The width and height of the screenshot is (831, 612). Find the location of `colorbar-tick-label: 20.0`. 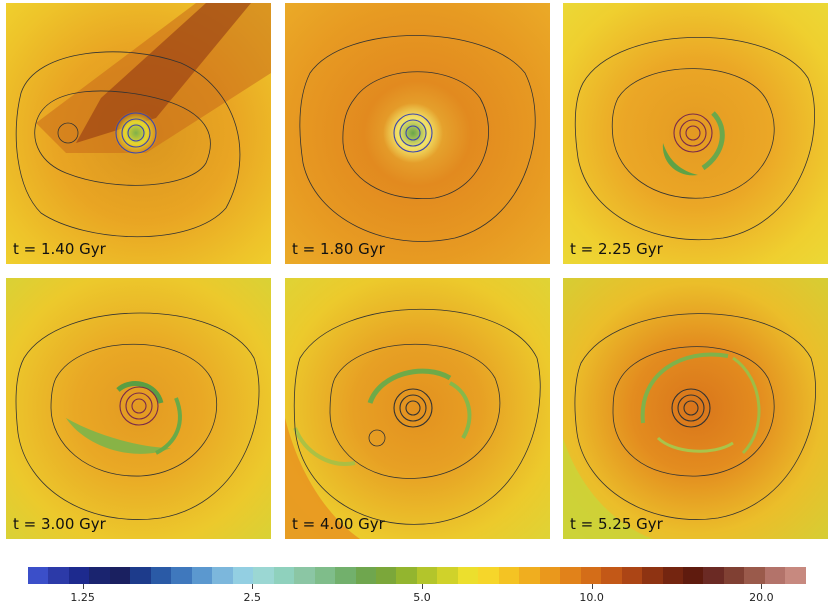

colorbar-tick-label: 20.0 is located at coordinates (761, 597).